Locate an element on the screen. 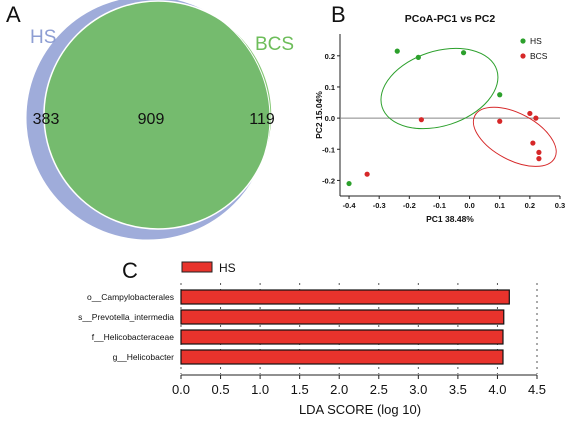 The image size is (566, 421). pcoa-legend-marker-bcs is located at coordinates (523, 56).